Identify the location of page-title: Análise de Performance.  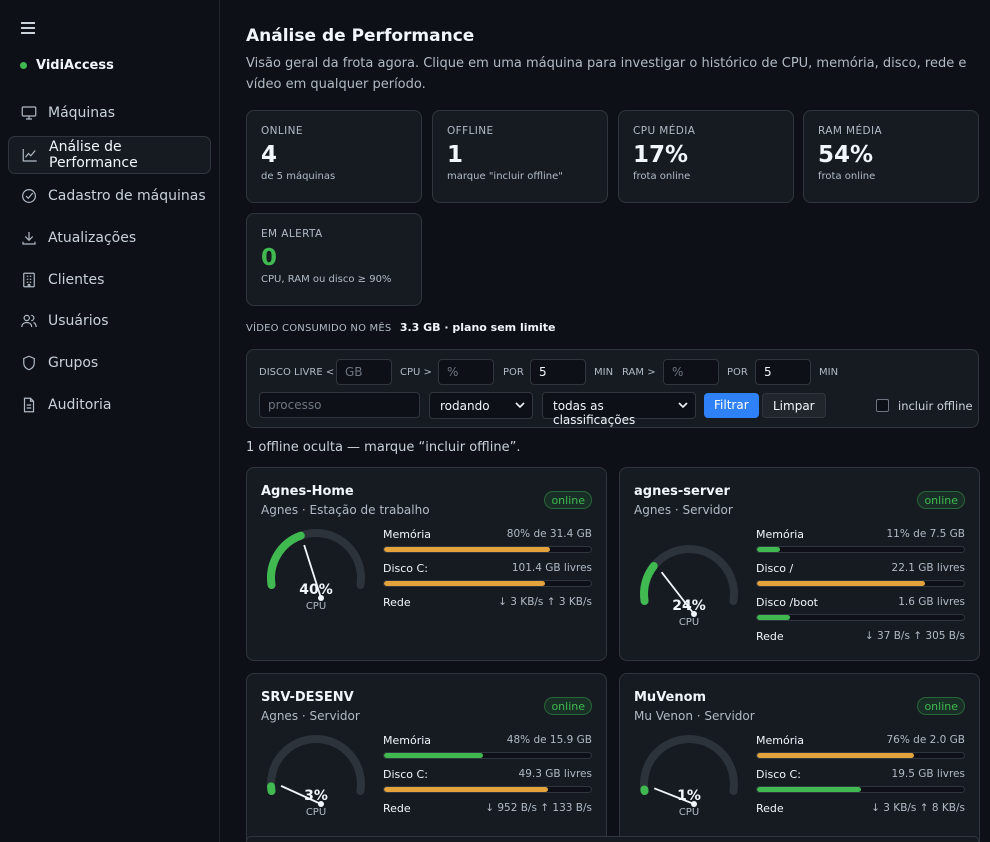
(360, 36).